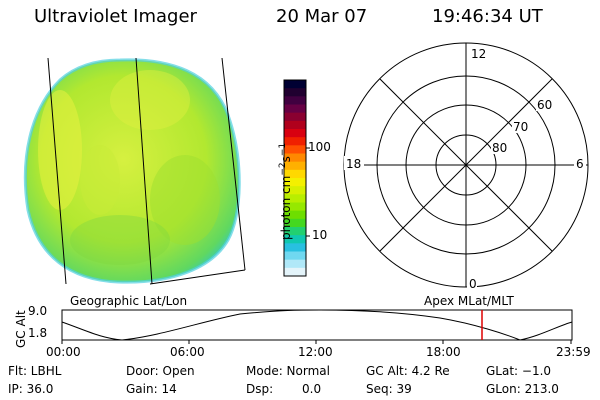  What do you see at coordinates (63, 352) in the screenshot?
I see `strip-xtick-0000: 00:00` at bounding box center [63, 352].